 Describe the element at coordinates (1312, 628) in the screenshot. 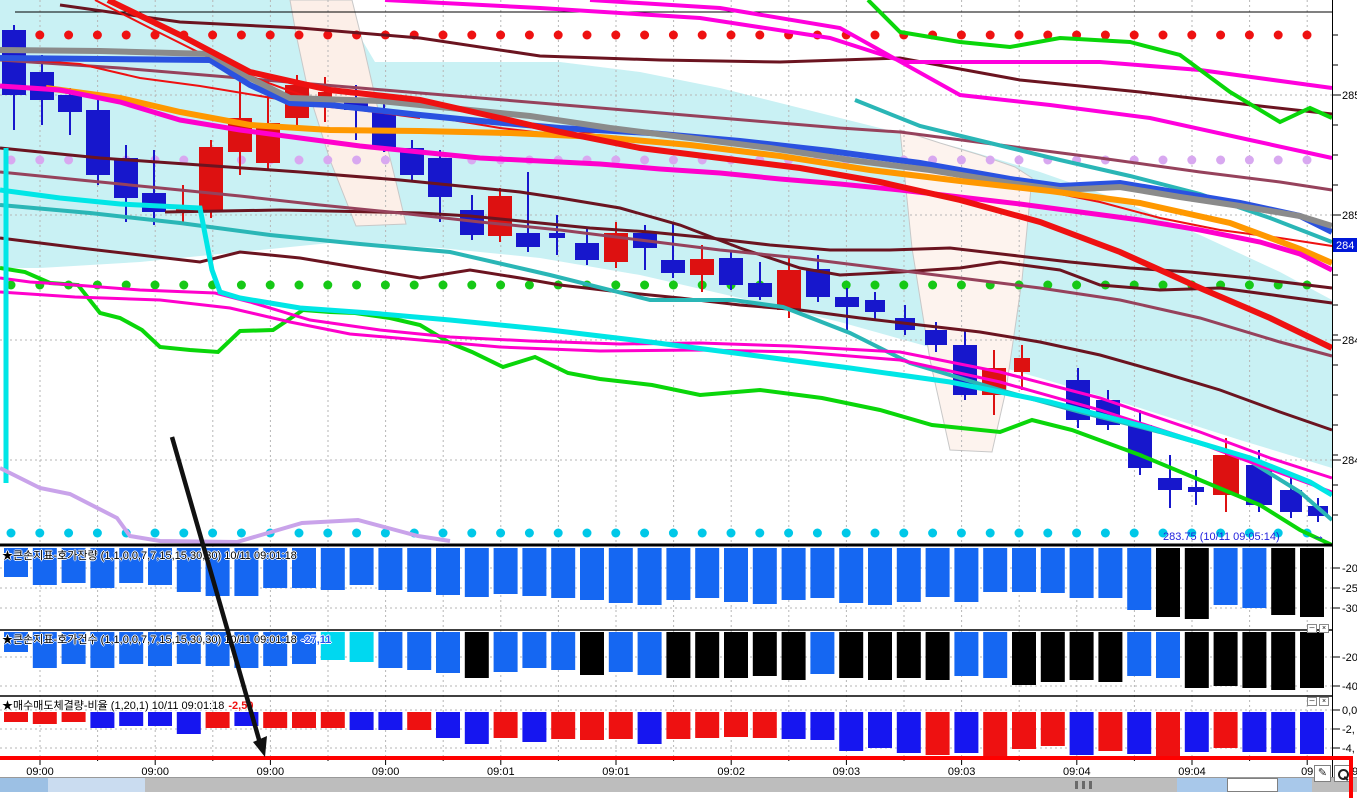

I see `panel2-minimize-button: ─` at that location.